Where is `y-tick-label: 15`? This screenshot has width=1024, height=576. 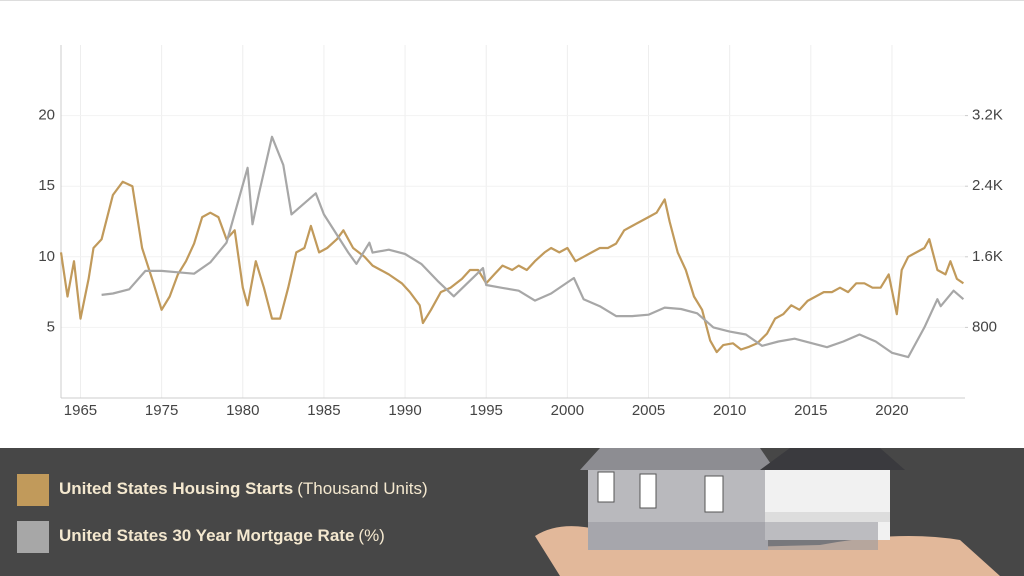
y-tick-label: 15 is located at coordinates (46, 185).